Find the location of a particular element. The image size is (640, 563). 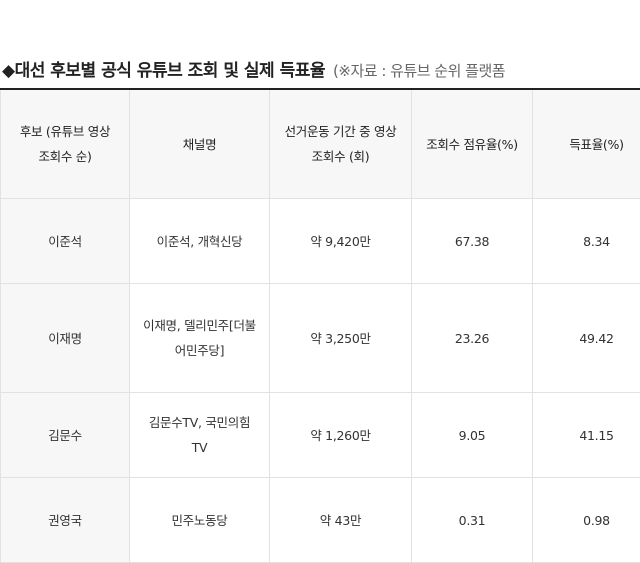

cell-view-share: 67.38 is located at coordinates (472, 241).